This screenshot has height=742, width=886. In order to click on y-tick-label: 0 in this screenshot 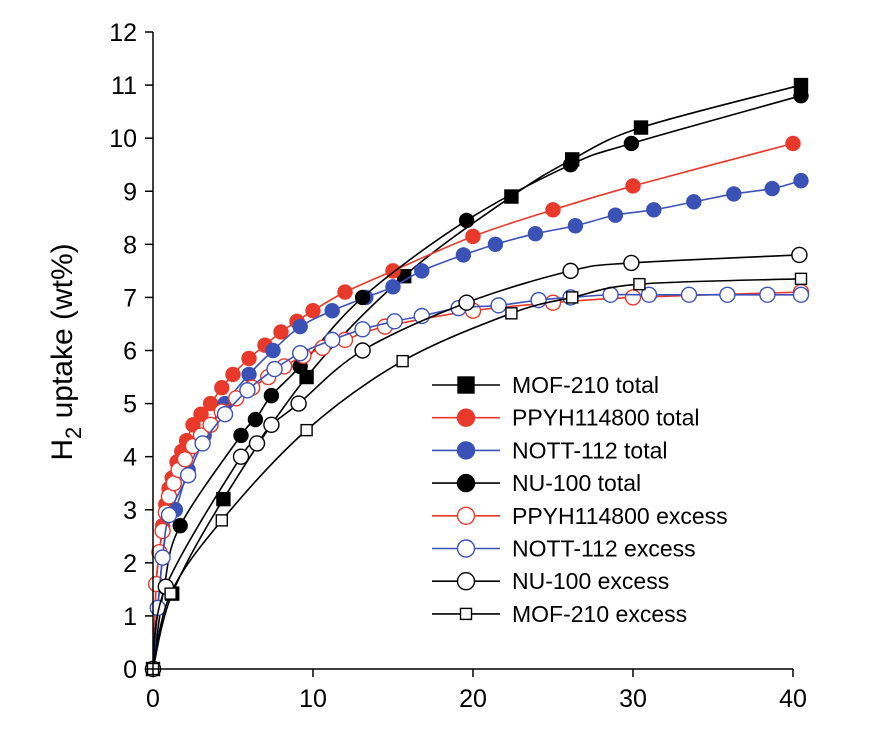, I will do `click(130, 670)`.